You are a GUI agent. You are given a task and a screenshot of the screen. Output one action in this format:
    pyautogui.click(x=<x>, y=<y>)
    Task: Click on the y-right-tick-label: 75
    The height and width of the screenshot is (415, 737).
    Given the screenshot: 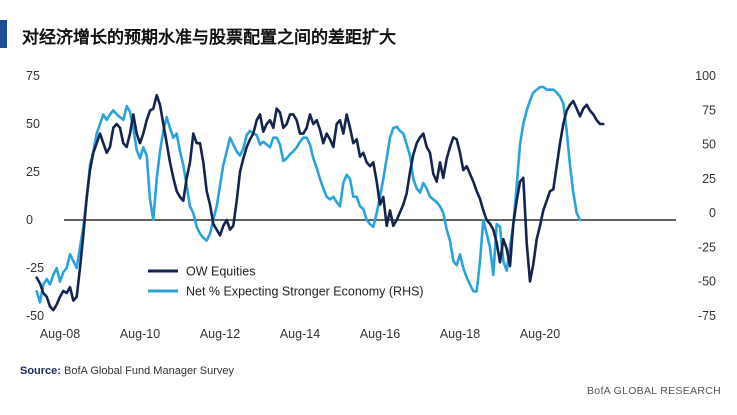 What is the action you would take?
    pyautogui.click(x=709, y=110)
    